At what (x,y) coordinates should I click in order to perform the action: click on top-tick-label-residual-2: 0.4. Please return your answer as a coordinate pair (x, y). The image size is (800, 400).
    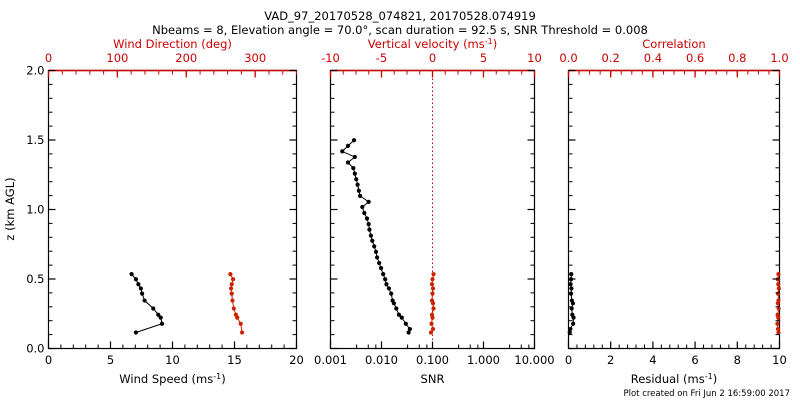
    Looking at the image, I should click on (653, 58).